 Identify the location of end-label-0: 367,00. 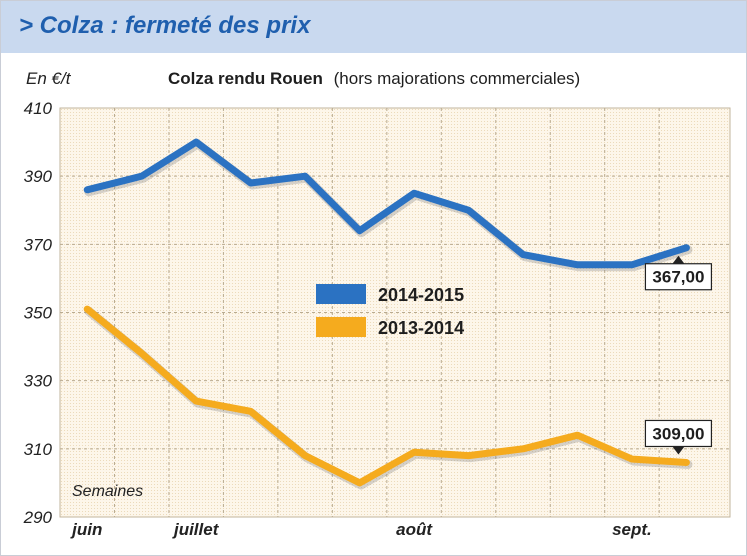
(678, 277).